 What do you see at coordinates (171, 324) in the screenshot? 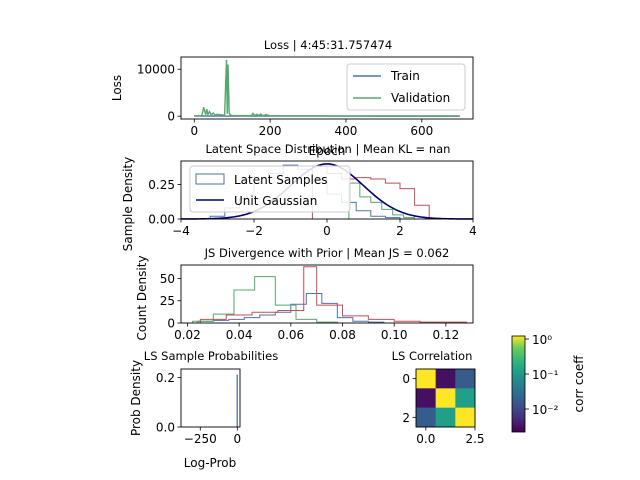
I see `js-ytick-label-0: 0` at bounding box center [171, 324].